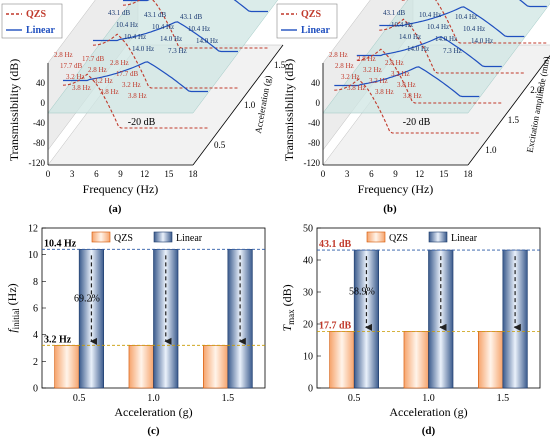  Describe the element at coordinates (96, 174) in the screenshot. I see `x-tick-label: 6` at that location.